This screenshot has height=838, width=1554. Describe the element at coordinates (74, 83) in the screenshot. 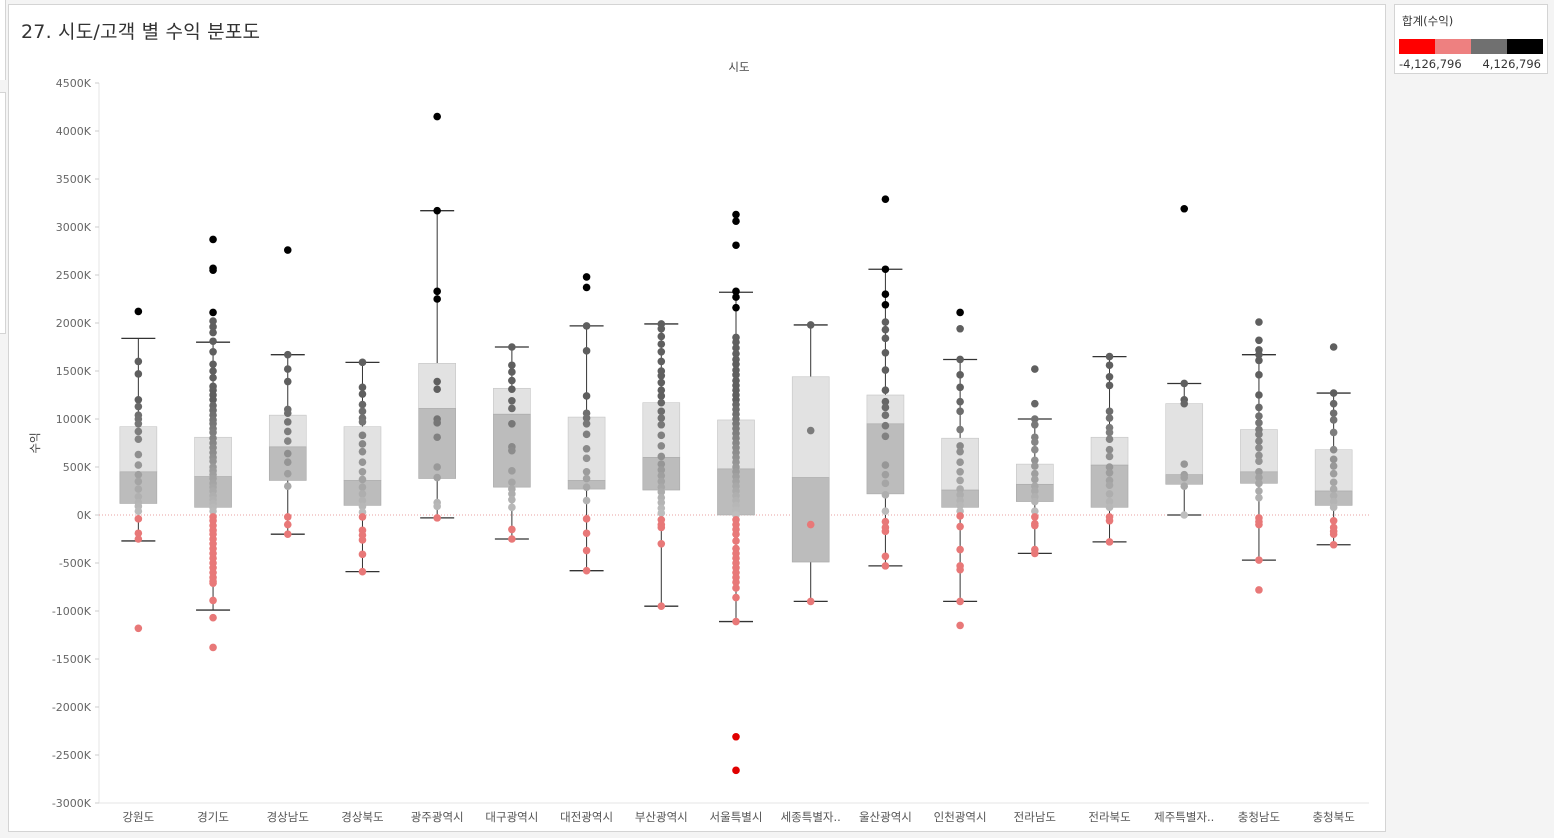

I see `y-tick-label: 4500K` at that location.